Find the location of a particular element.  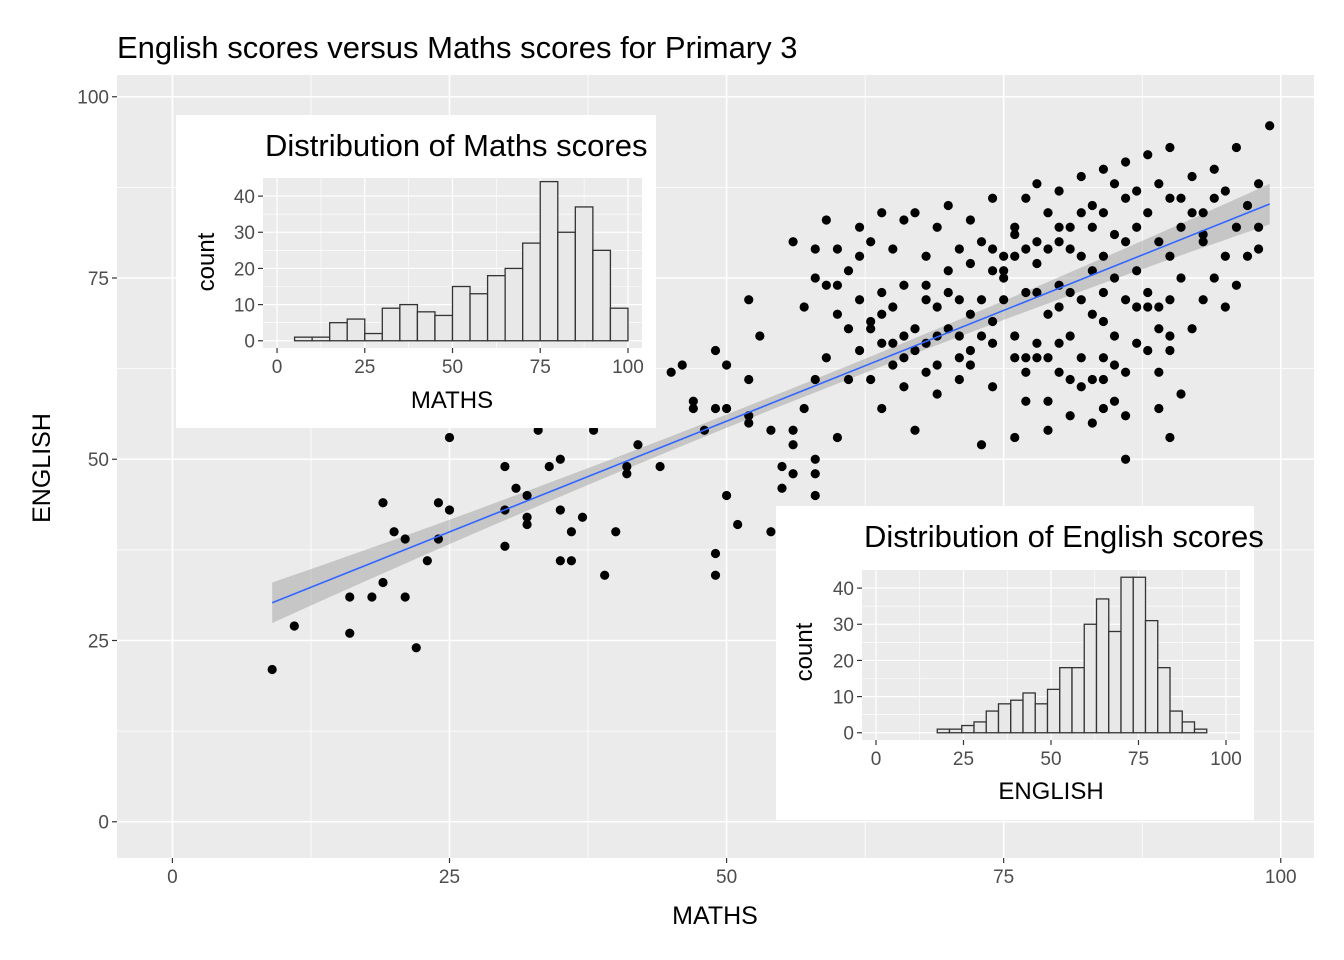

english-inset-y-ticks: 0 10 20 30 40 is located at coordinates (847, 662).